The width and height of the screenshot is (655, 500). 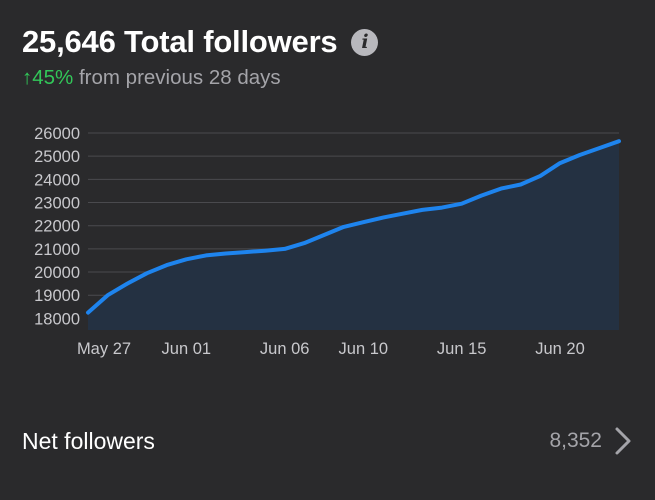 I want to click on y-tick-label: 19000, so click(x=57, y=296).